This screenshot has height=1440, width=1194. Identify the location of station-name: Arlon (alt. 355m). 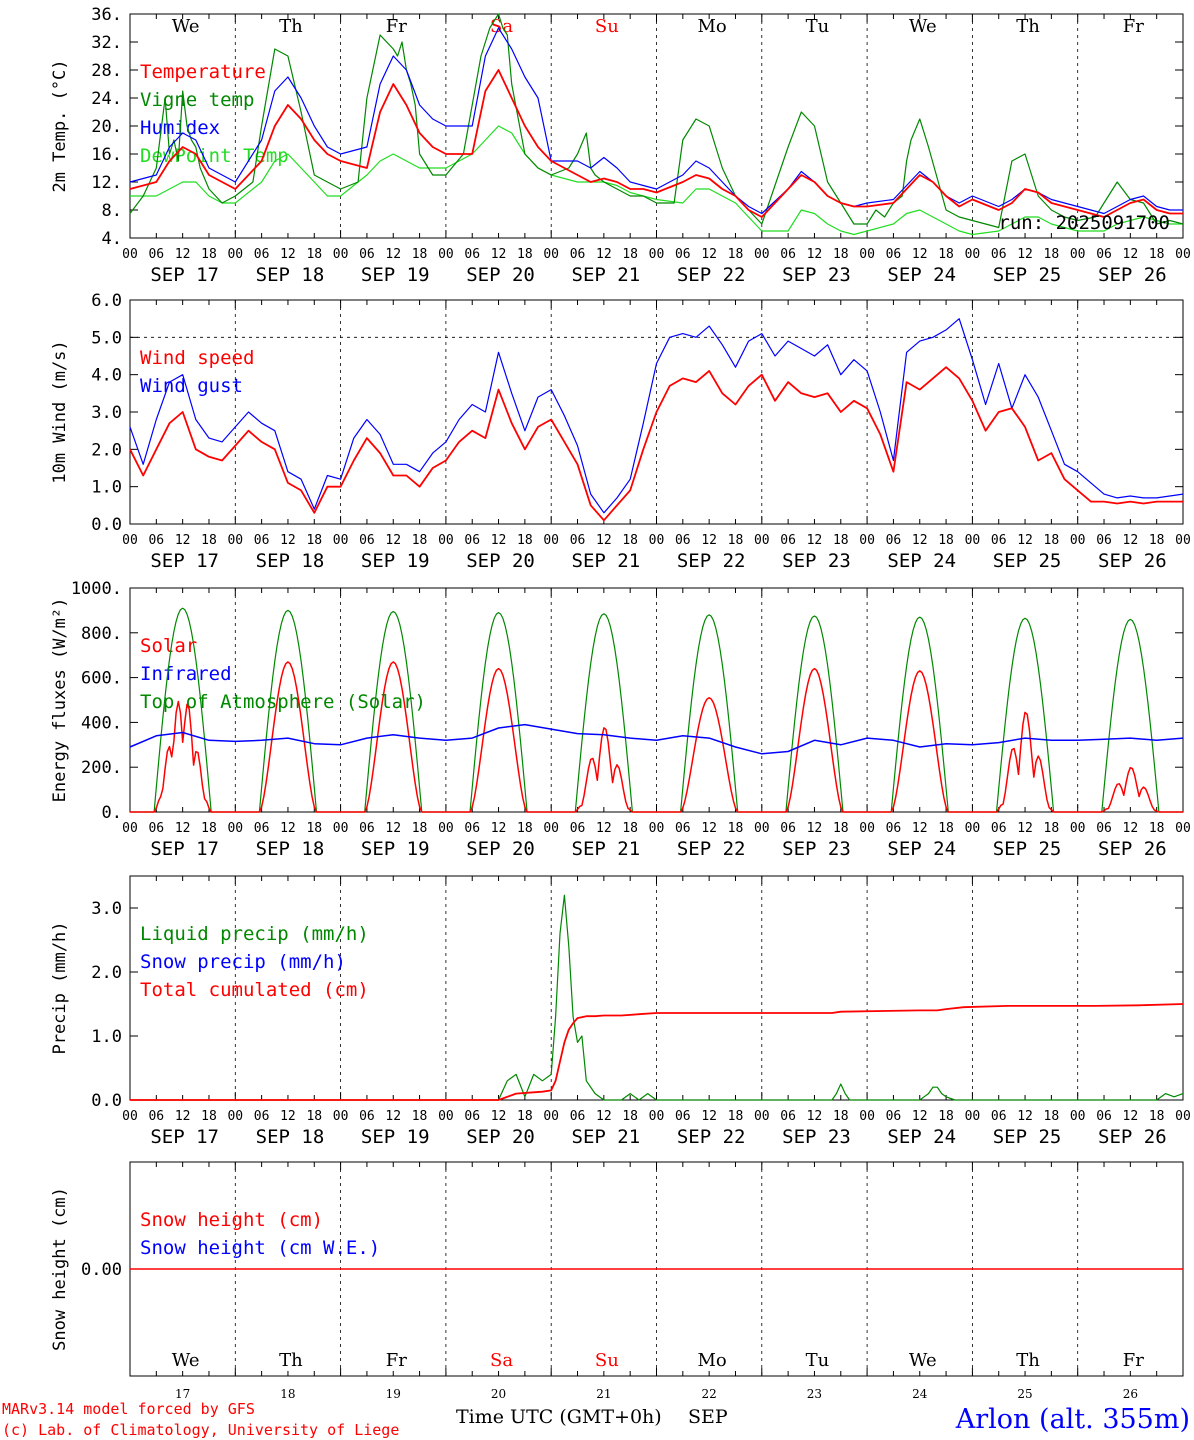
(1072, 1419).